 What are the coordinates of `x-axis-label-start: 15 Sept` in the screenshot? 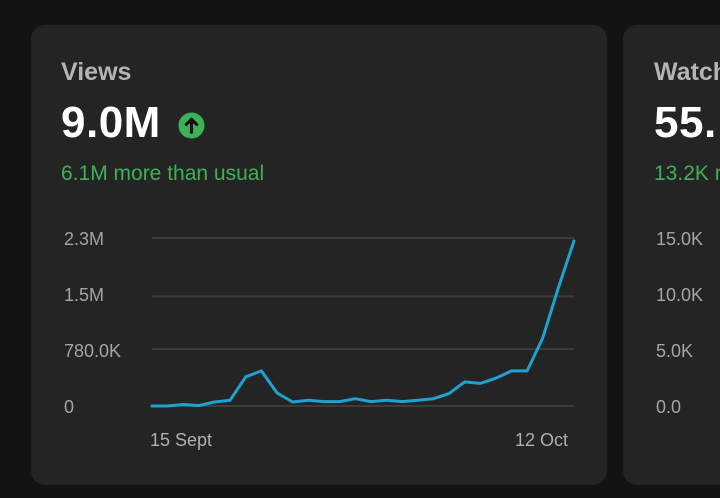 It's located at (181, 440).